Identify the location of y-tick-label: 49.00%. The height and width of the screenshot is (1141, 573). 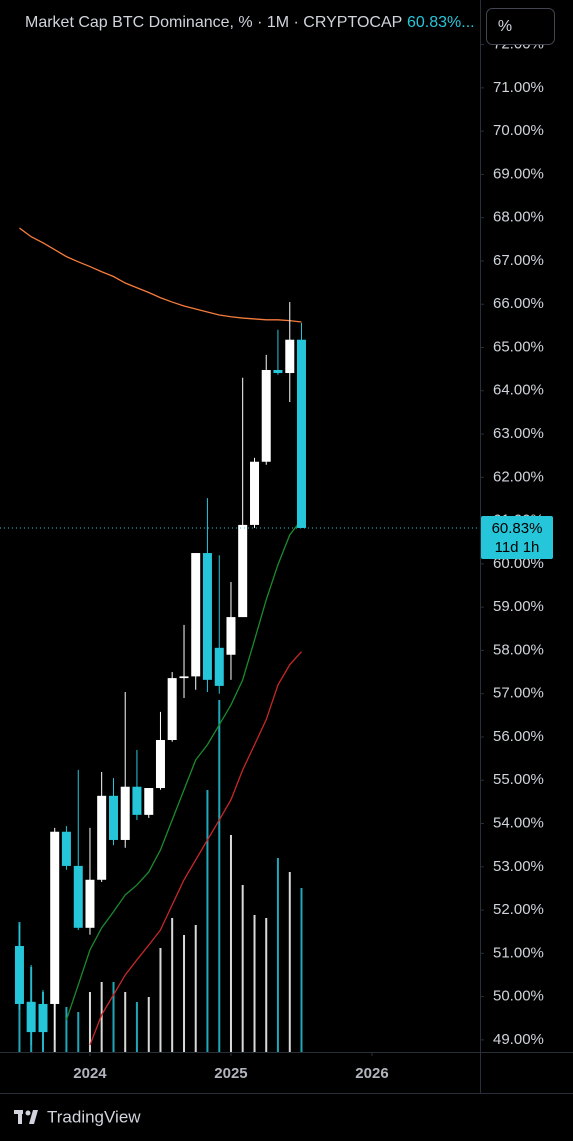
(518, 1039).